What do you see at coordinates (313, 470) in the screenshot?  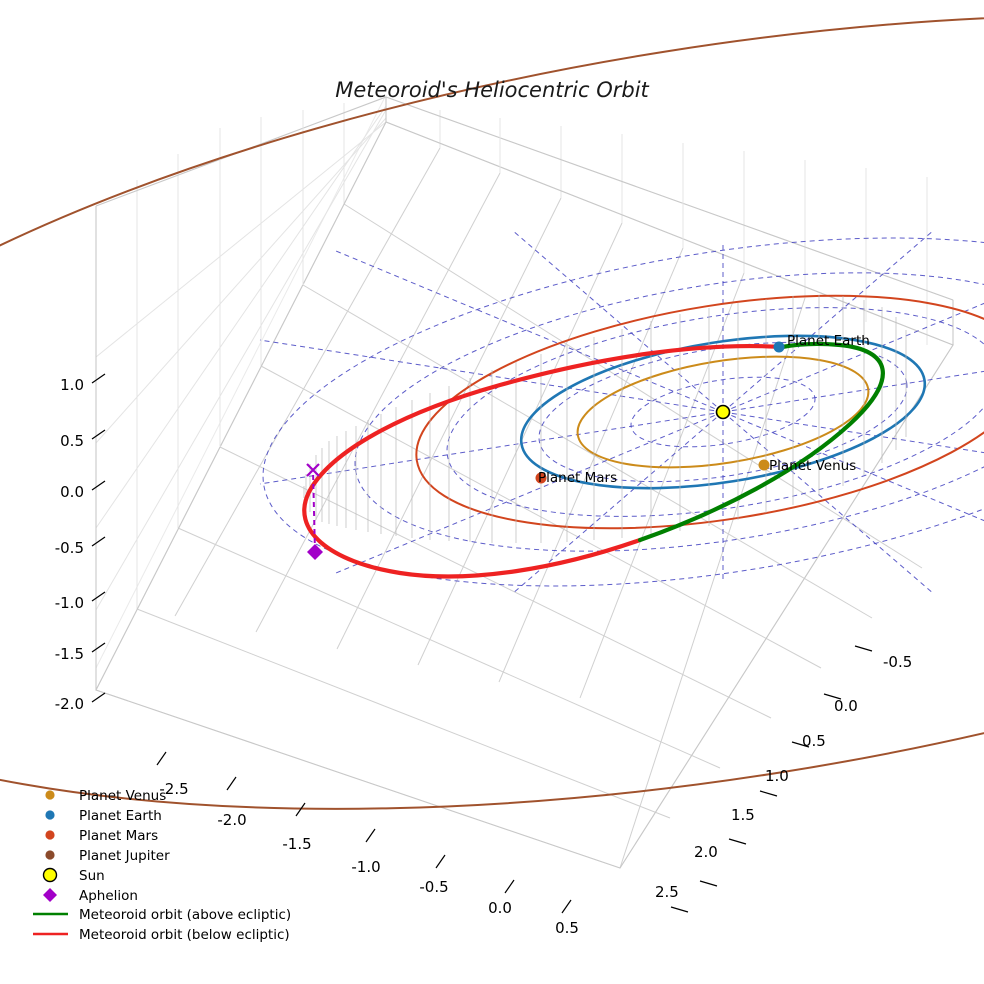 I see `aphelion-projection-cross-icon` at bounding box center [313, 470].